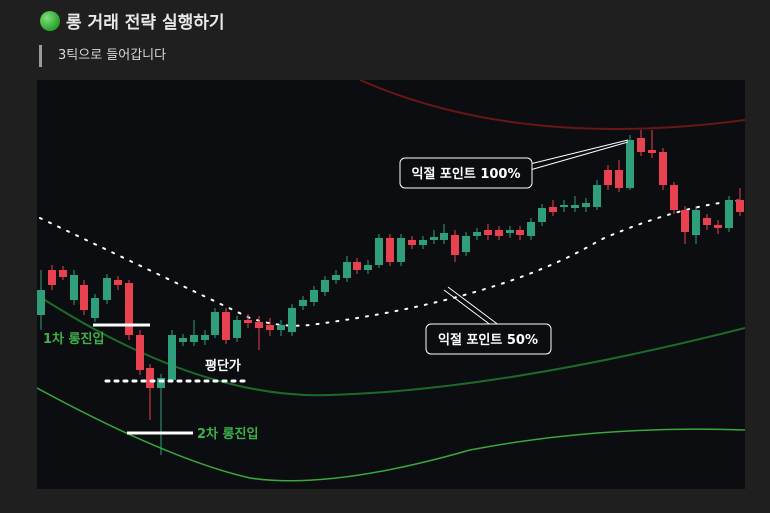 The height and width of the screenshot is (513, 770). Describe the element at coordinates (145, 23) in the screenshot. I see `title-text: 롱 거래 전략 실행하기` at that location.